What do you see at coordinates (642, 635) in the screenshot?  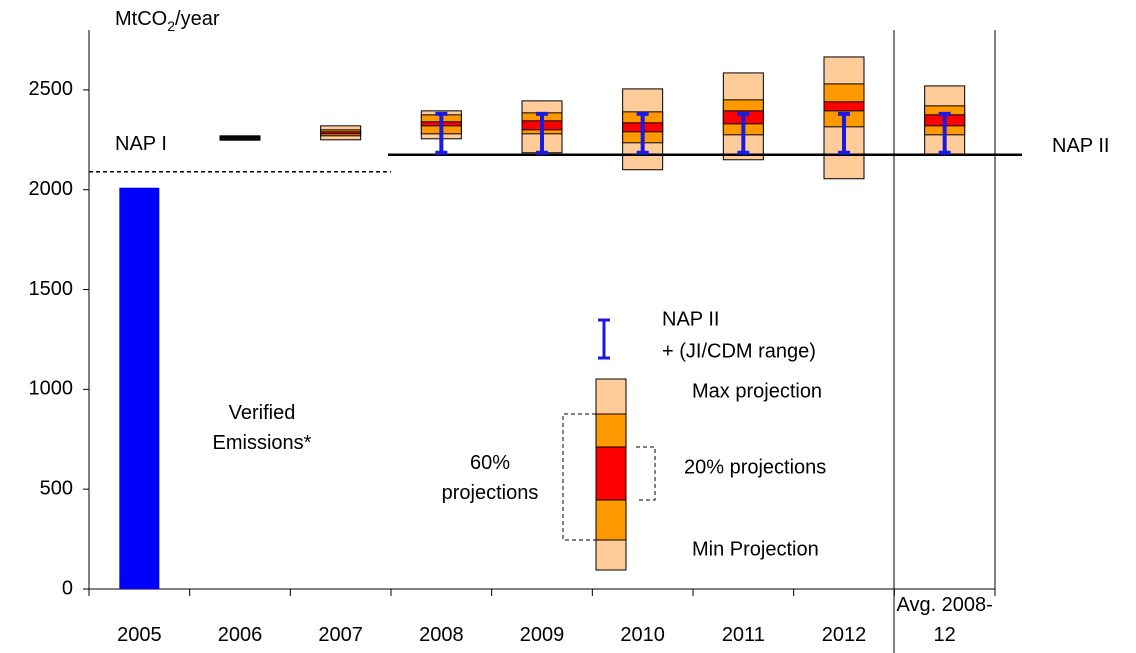 I see `x-tick-label: 2010` at bounding box center [642, 635].